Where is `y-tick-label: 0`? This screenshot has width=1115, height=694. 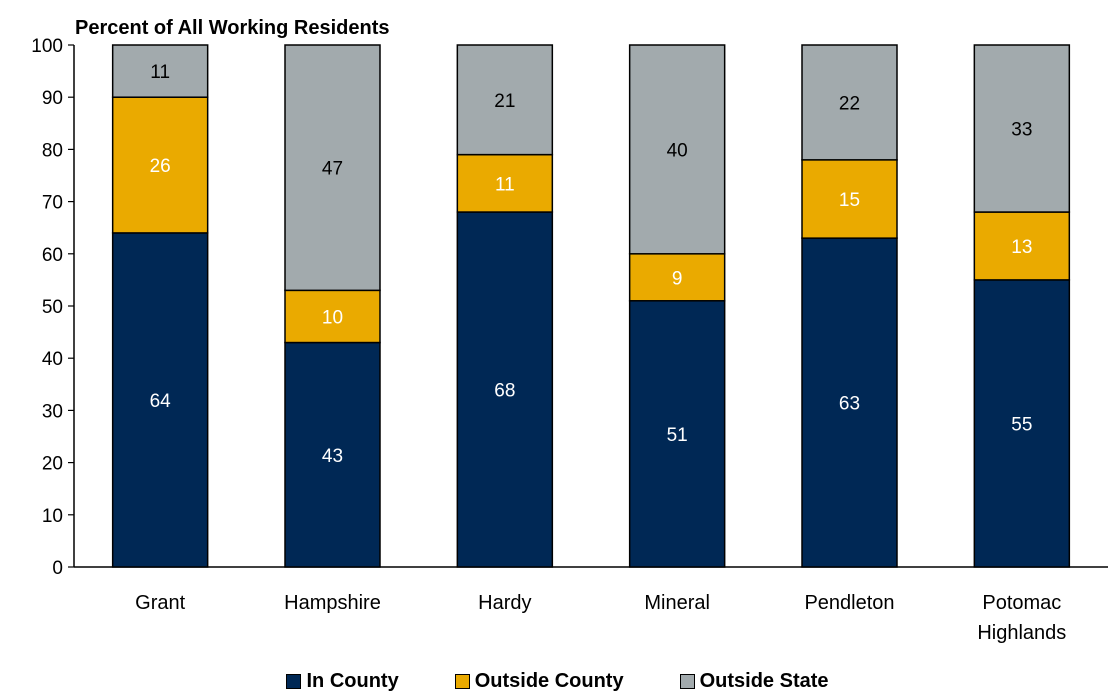
y-tick-label: 0 is located at coordinates (57, 568).